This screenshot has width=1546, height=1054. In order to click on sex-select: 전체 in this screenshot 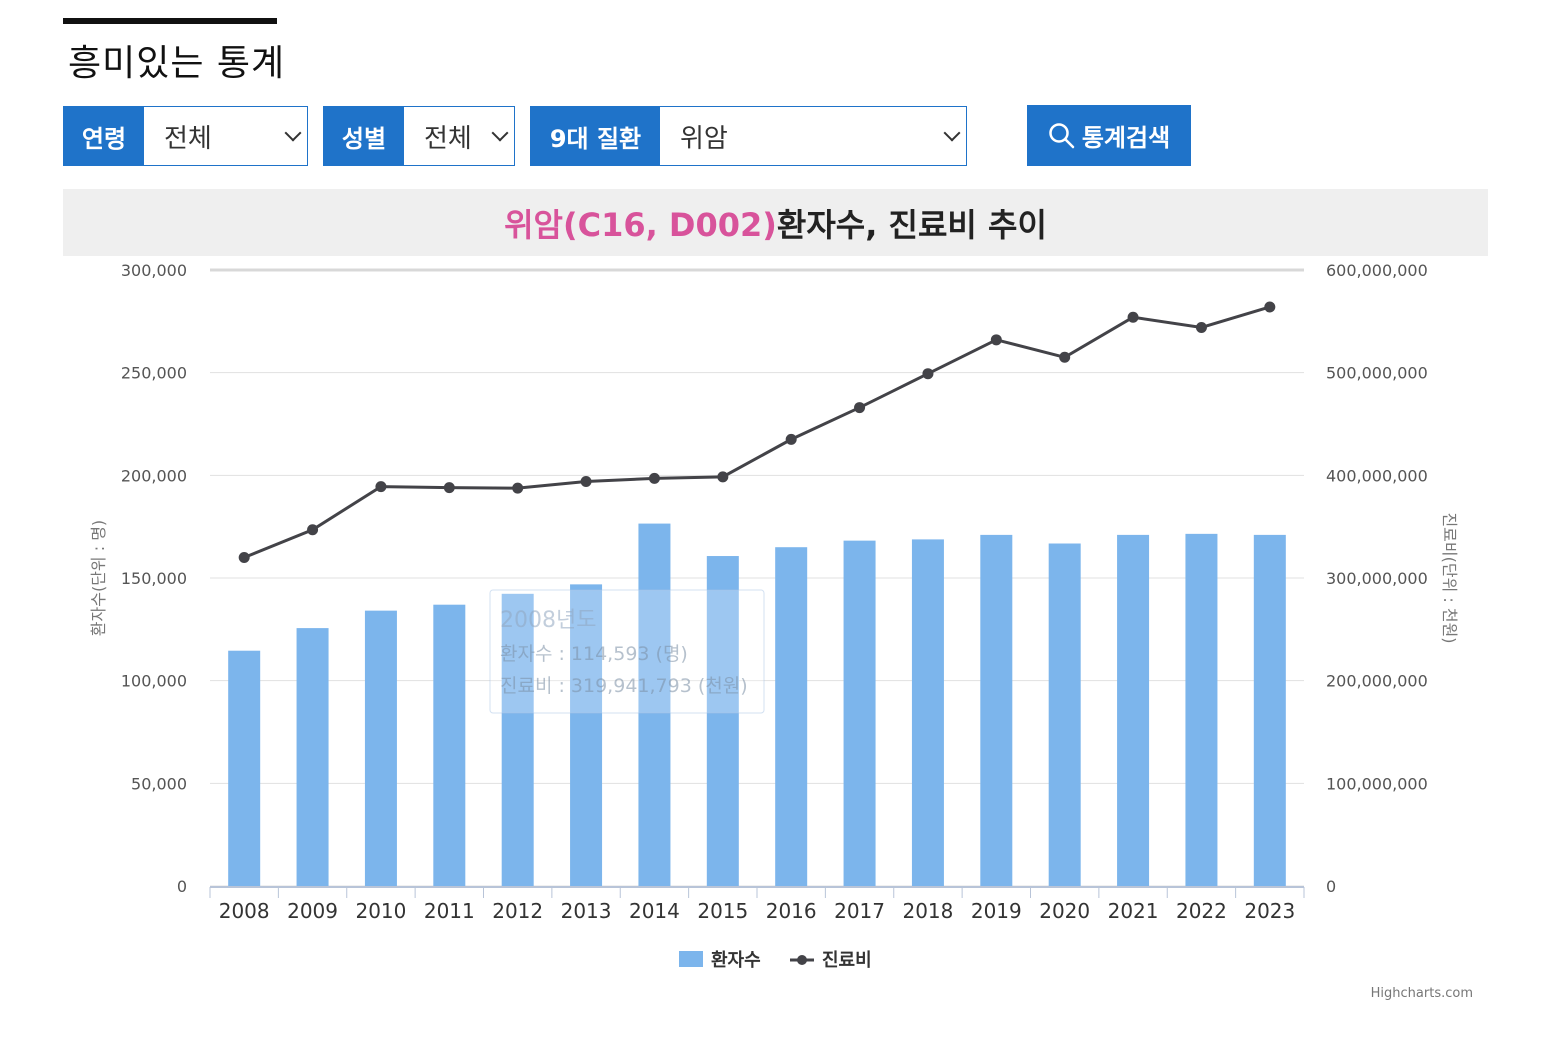, I will do `click(459, 136)`.